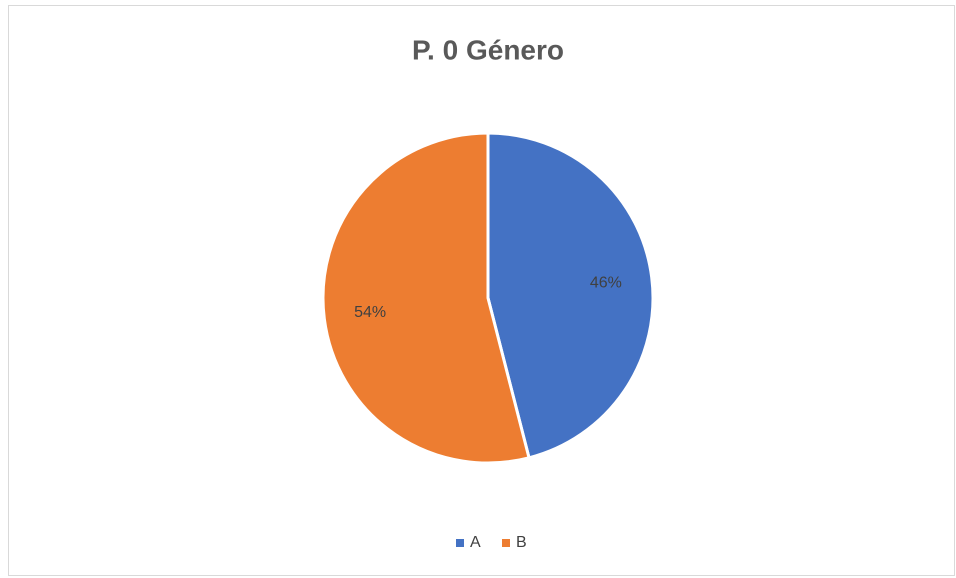  I want to click on data-label: 46%, so click(606, 282).